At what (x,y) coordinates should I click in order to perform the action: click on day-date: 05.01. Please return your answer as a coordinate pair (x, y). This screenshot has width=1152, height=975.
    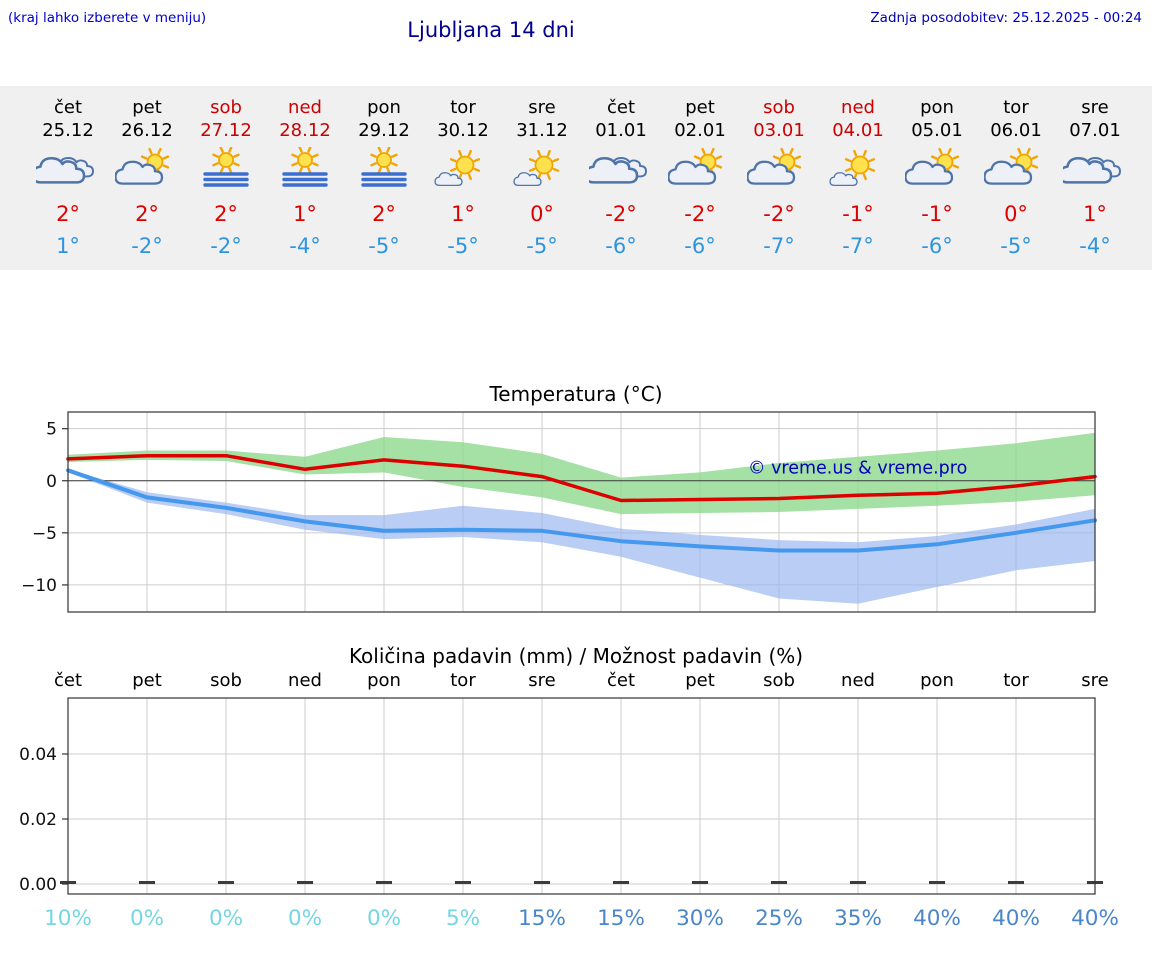
    Looking at the image, I should click on (937, 130).